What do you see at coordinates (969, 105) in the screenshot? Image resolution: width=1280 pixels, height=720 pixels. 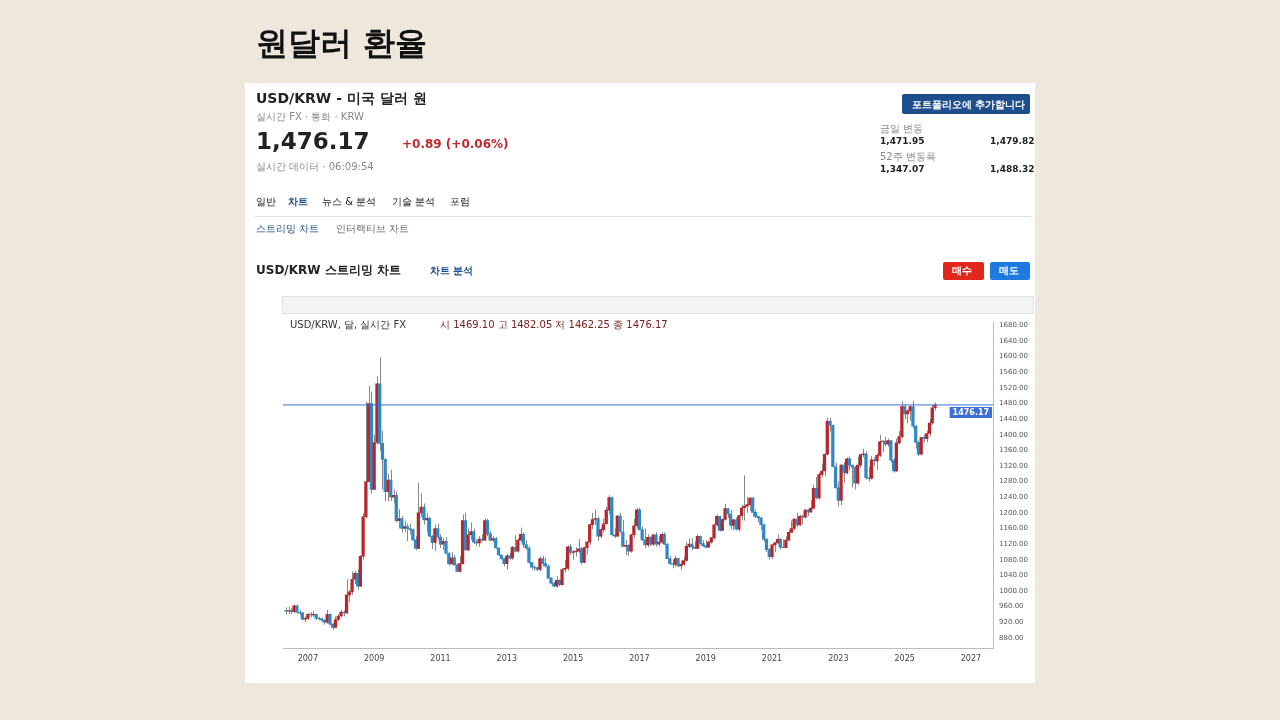 I see `text: 포트폴리오에 추가합니다` at bounding box center [969, 105].